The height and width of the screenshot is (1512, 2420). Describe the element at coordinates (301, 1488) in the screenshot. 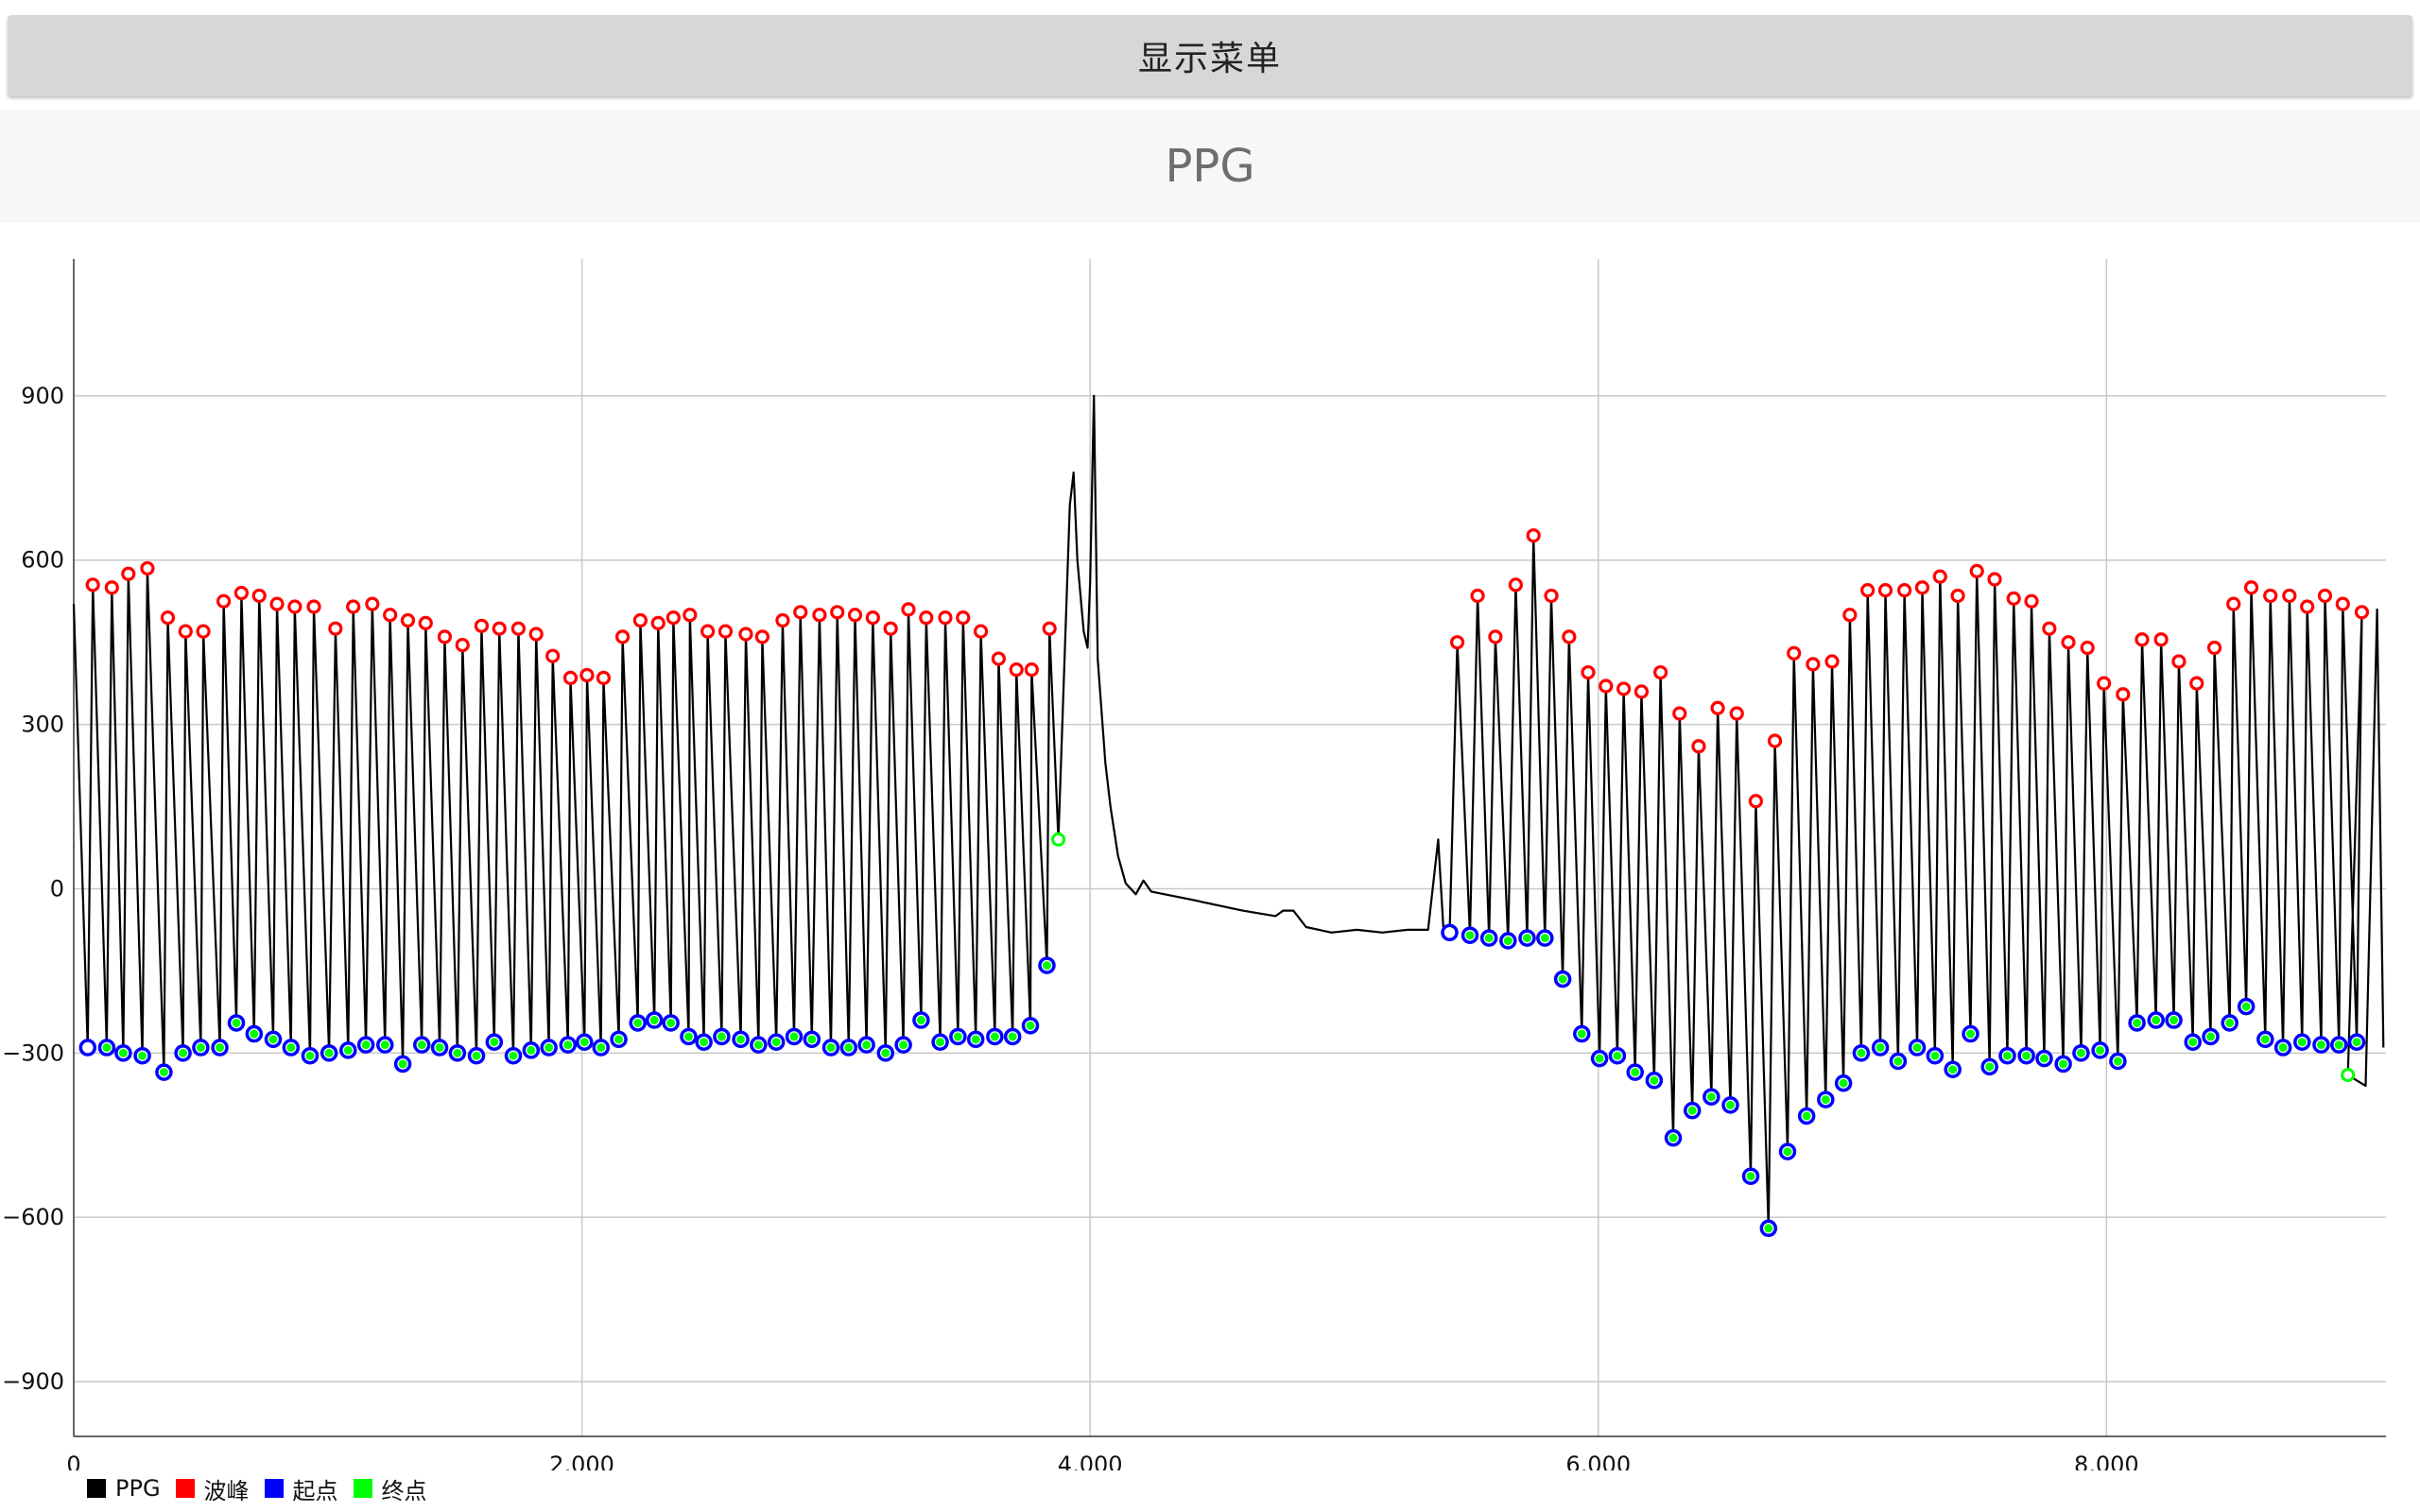

I see `legend-item-onset: 起点` at that location.